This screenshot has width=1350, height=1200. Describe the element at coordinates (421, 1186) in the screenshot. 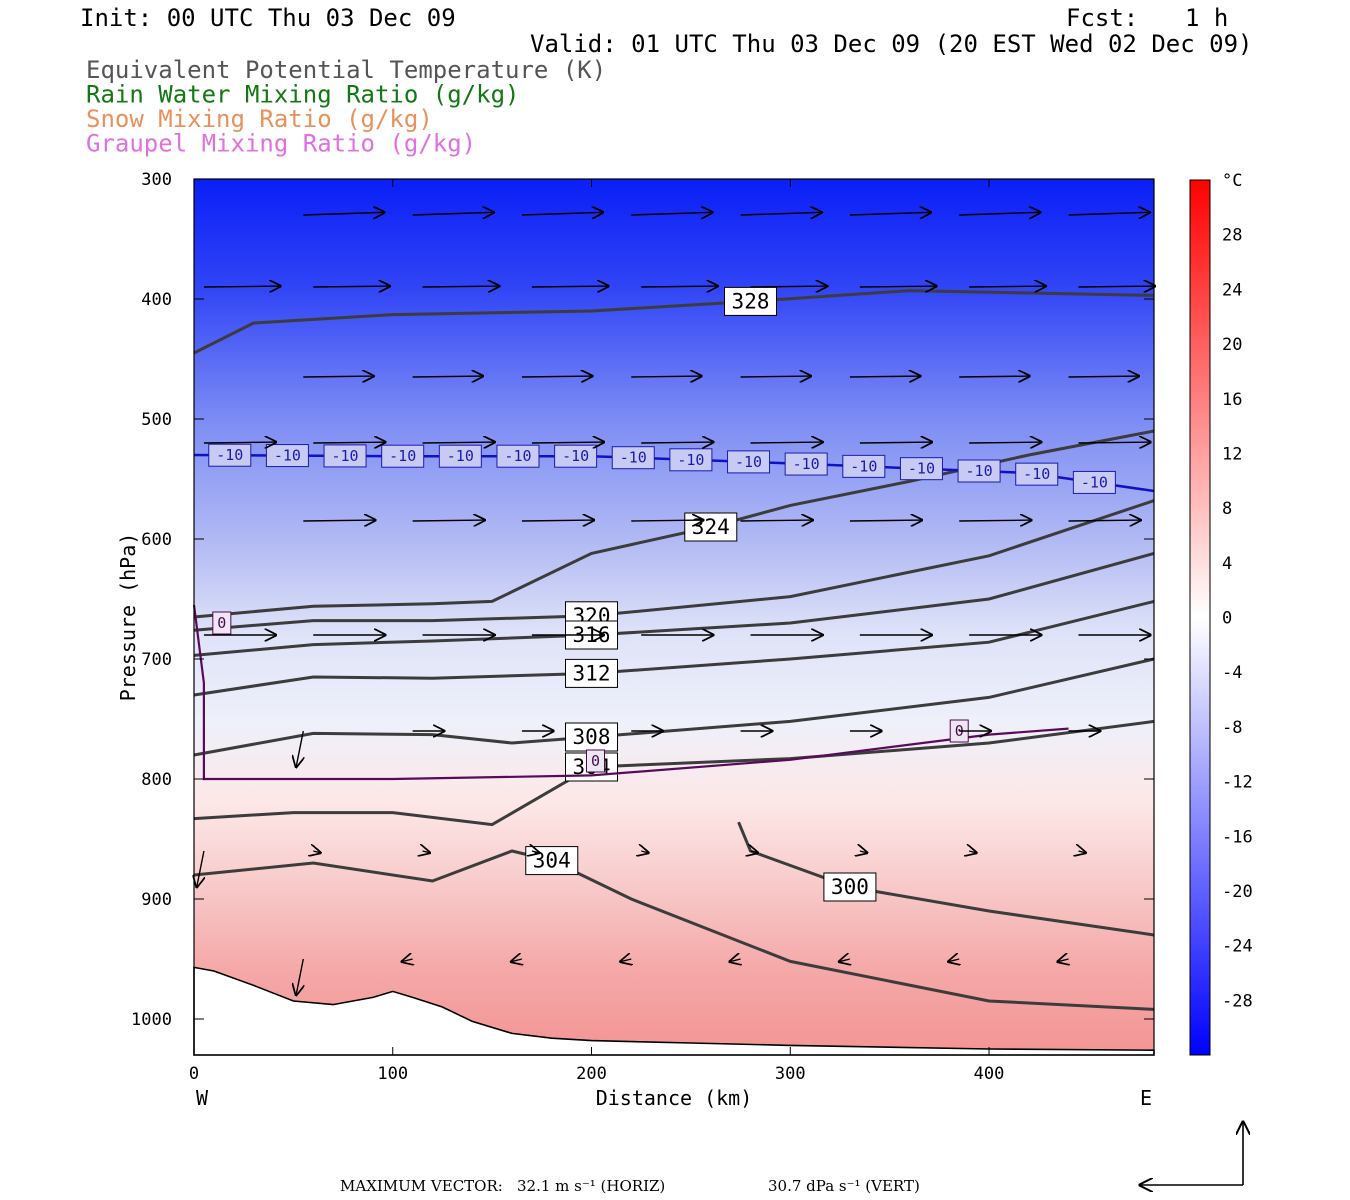

I see `max-vector-label: MAXIMUM VECTOR:` at that location.